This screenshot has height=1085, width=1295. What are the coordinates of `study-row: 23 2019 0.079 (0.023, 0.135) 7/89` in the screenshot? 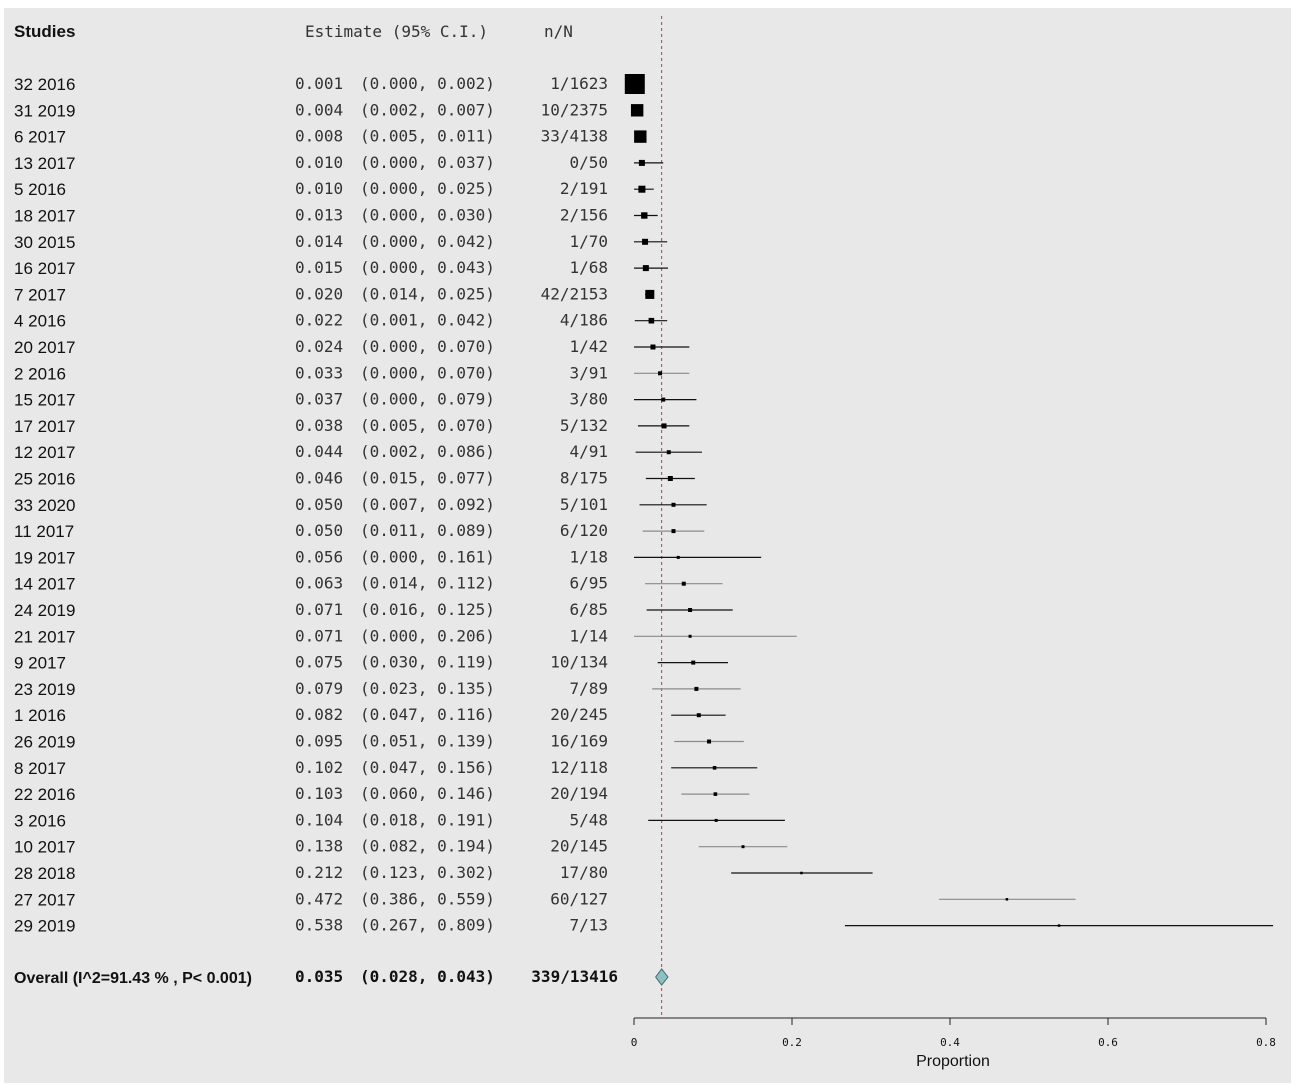 It's located at (377, 689).